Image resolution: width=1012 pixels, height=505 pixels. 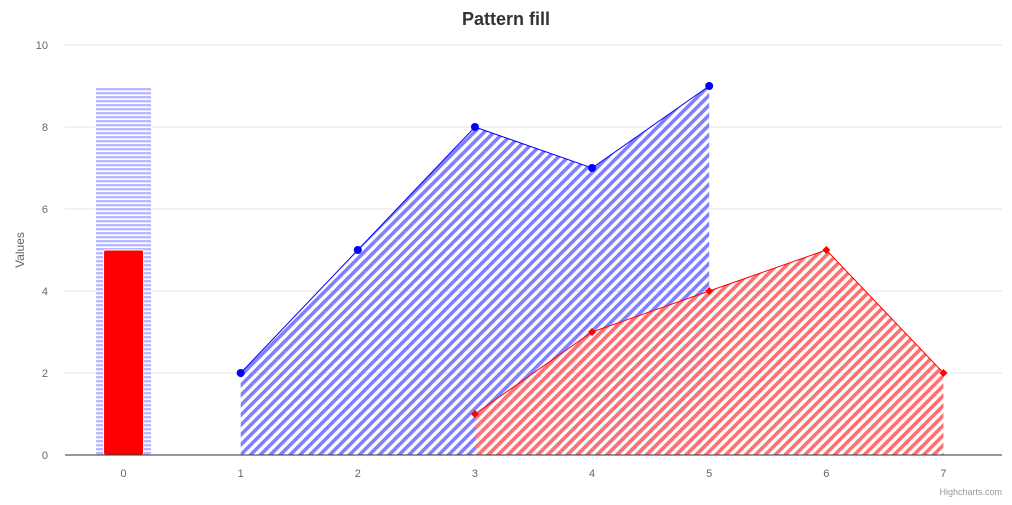 What do you see at coordinates (42, 46) in the screenshot?
I see `y-tick-label: 10` at bounding box center [42, 46].